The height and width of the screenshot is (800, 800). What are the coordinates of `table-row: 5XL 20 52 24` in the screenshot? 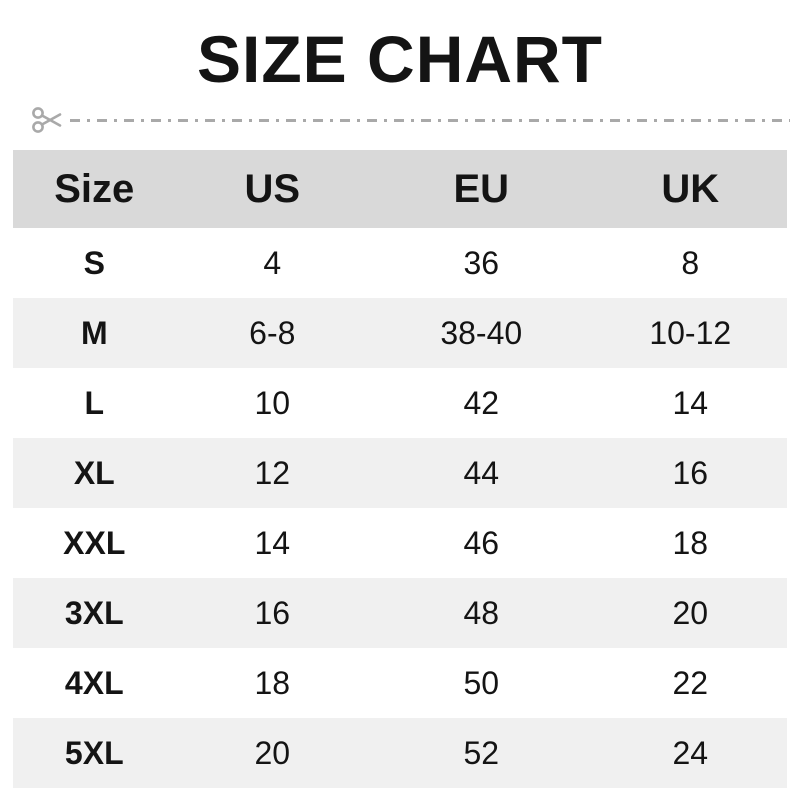 It's located at (400, 753).